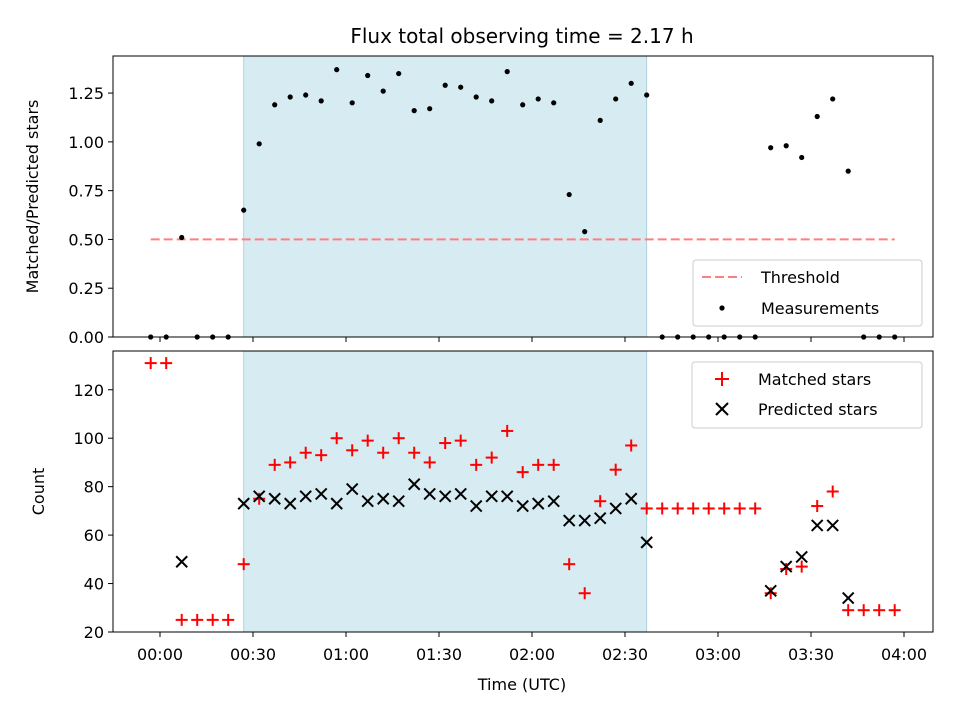  What do you see at coordinates (718, 654) in the screenshot?
I see `x-tick-label: 03:00` at bounding box center [718, 654].